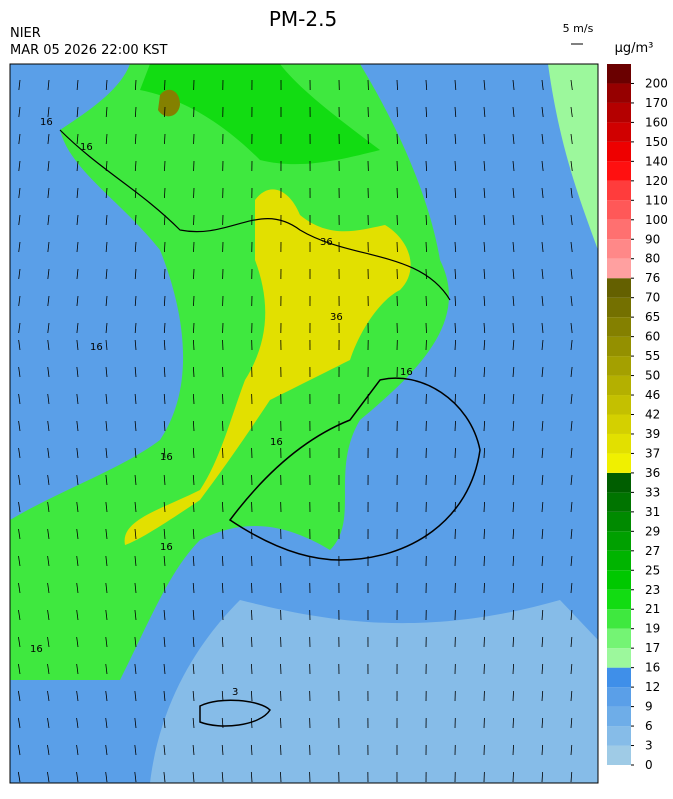  What do you see at coordinates (652, 609) in the screenshot?
I see `colorbar-label: 21` at bounding box center [652, 609].